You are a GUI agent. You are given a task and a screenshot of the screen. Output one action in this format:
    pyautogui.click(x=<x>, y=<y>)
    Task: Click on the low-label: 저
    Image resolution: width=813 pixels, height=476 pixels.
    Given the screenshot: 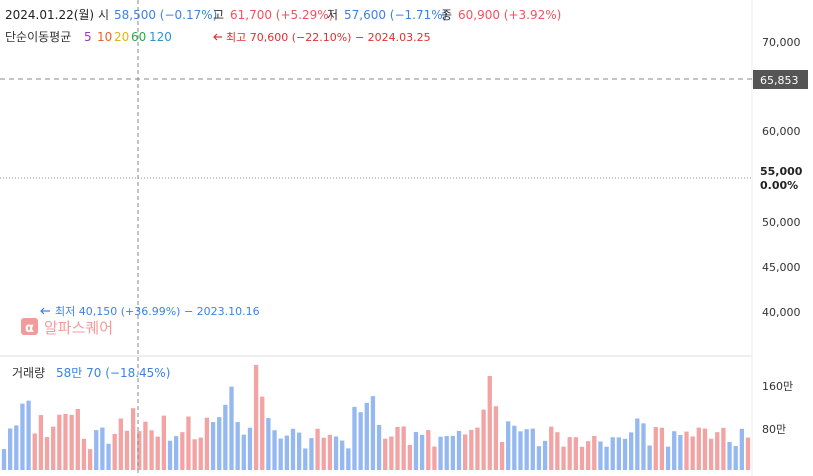 What is the action you would take?
    pyautogui.click(x=332, y=15)
    